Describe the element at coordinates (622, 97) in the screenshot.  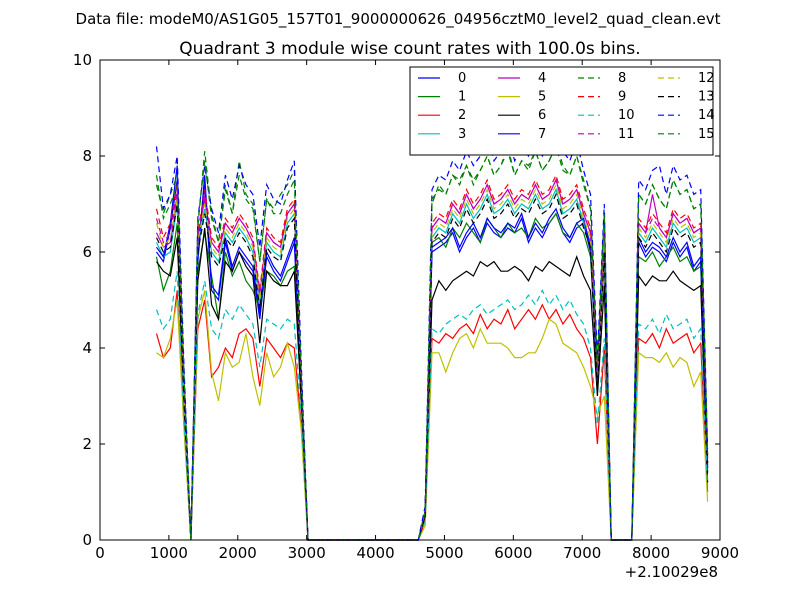
I see `legend-label-9: 9` at that location.